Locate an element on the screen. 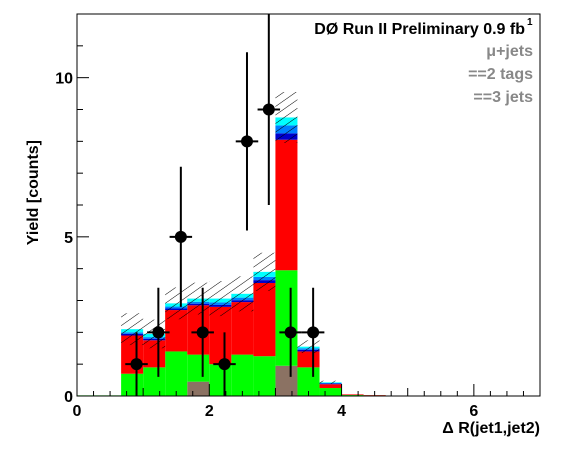  x-tick-label: 6 is located at coordinates (473, 411).